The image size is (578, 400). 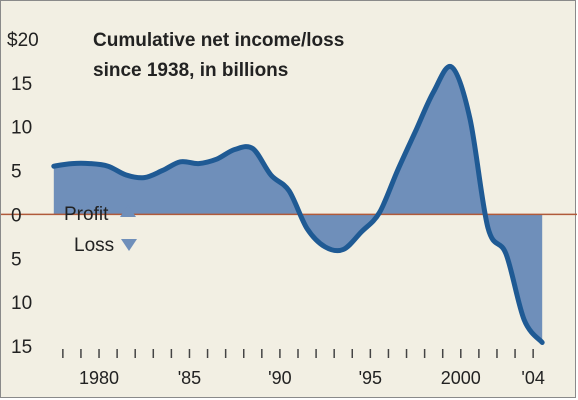 What do you see at coordinates (16, 215) in the screenshot?
I see `y-tick-label: 0` at bounding box center [16, 215].